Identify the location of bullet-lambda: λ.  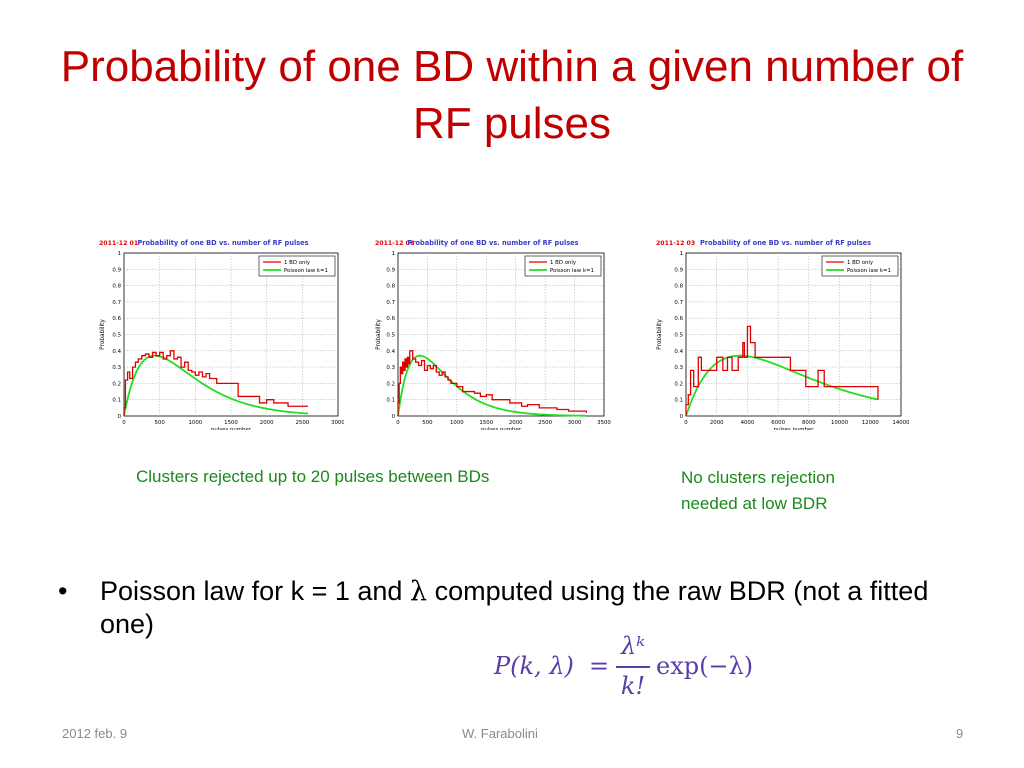
(418, 591).